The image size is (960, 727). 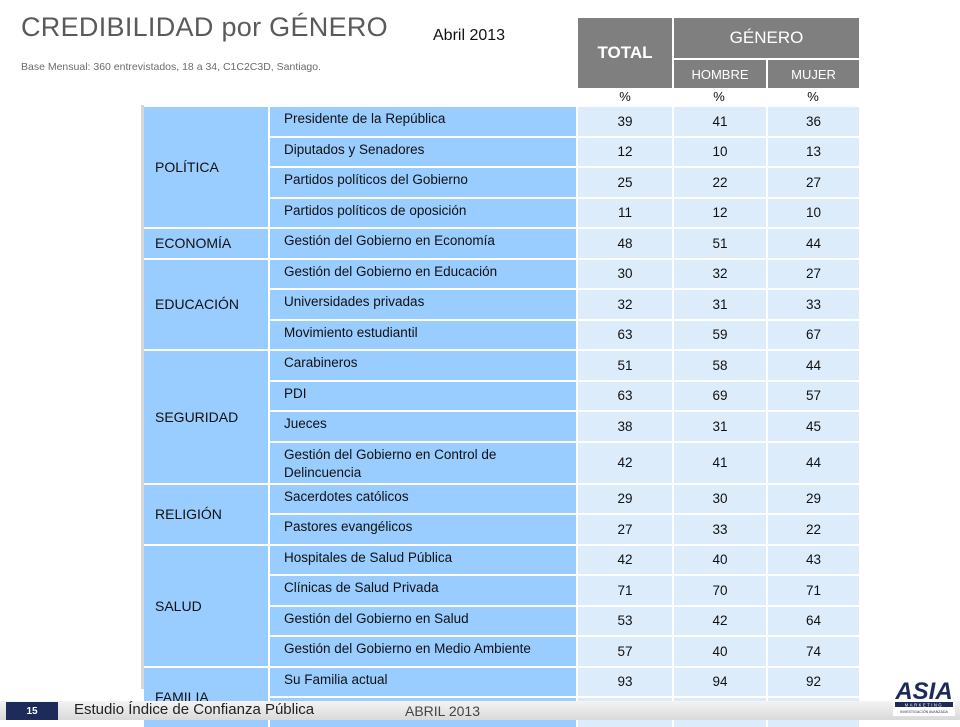 I want to click on value-hombre: 69, so click(x=720, y=395).